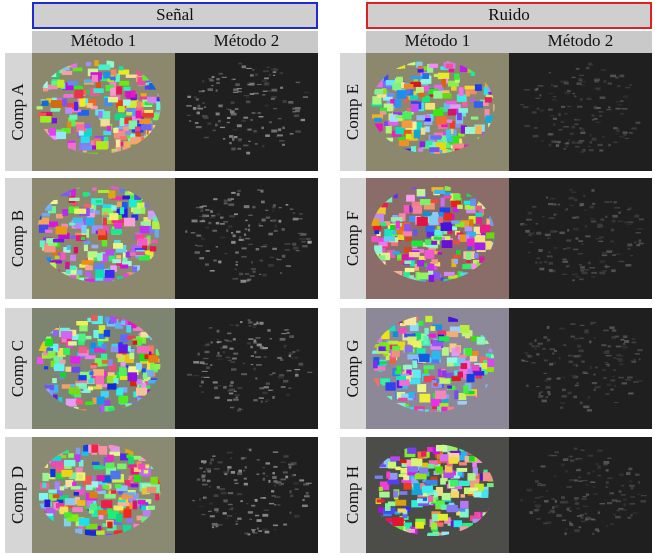 Image resolution: width=655 pixels, height=555 pixels. Describe the element at coordinates (352, 495) in the screenshot. I see `row-label: Comp H` at that location.